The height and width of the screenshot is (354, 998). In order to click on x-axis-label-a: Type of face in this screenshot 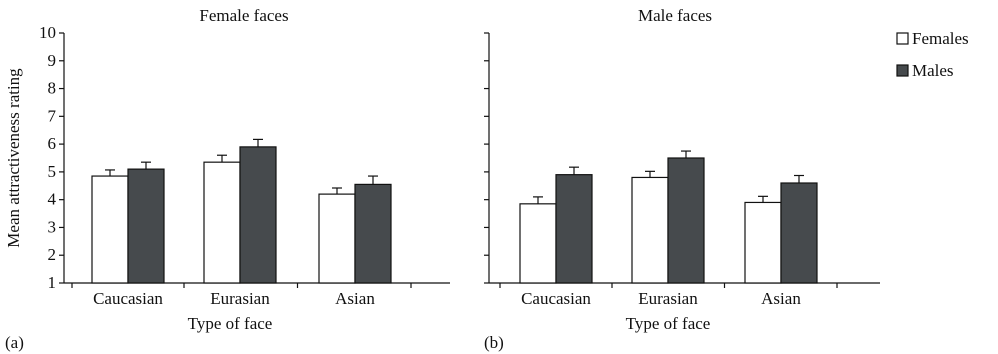, I will do `click(230, 323)`.